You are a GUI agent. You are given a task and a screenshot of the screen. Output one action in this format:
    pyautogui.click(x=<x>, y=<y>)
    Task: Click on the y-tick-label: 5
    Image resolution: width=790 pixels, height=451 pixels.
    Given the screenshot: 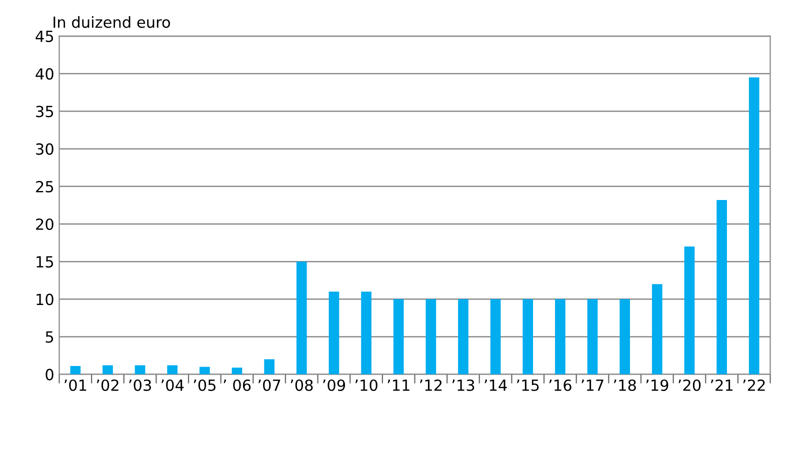 What is the action you would take?
    pyautogui.click(x=50, y=337)
    